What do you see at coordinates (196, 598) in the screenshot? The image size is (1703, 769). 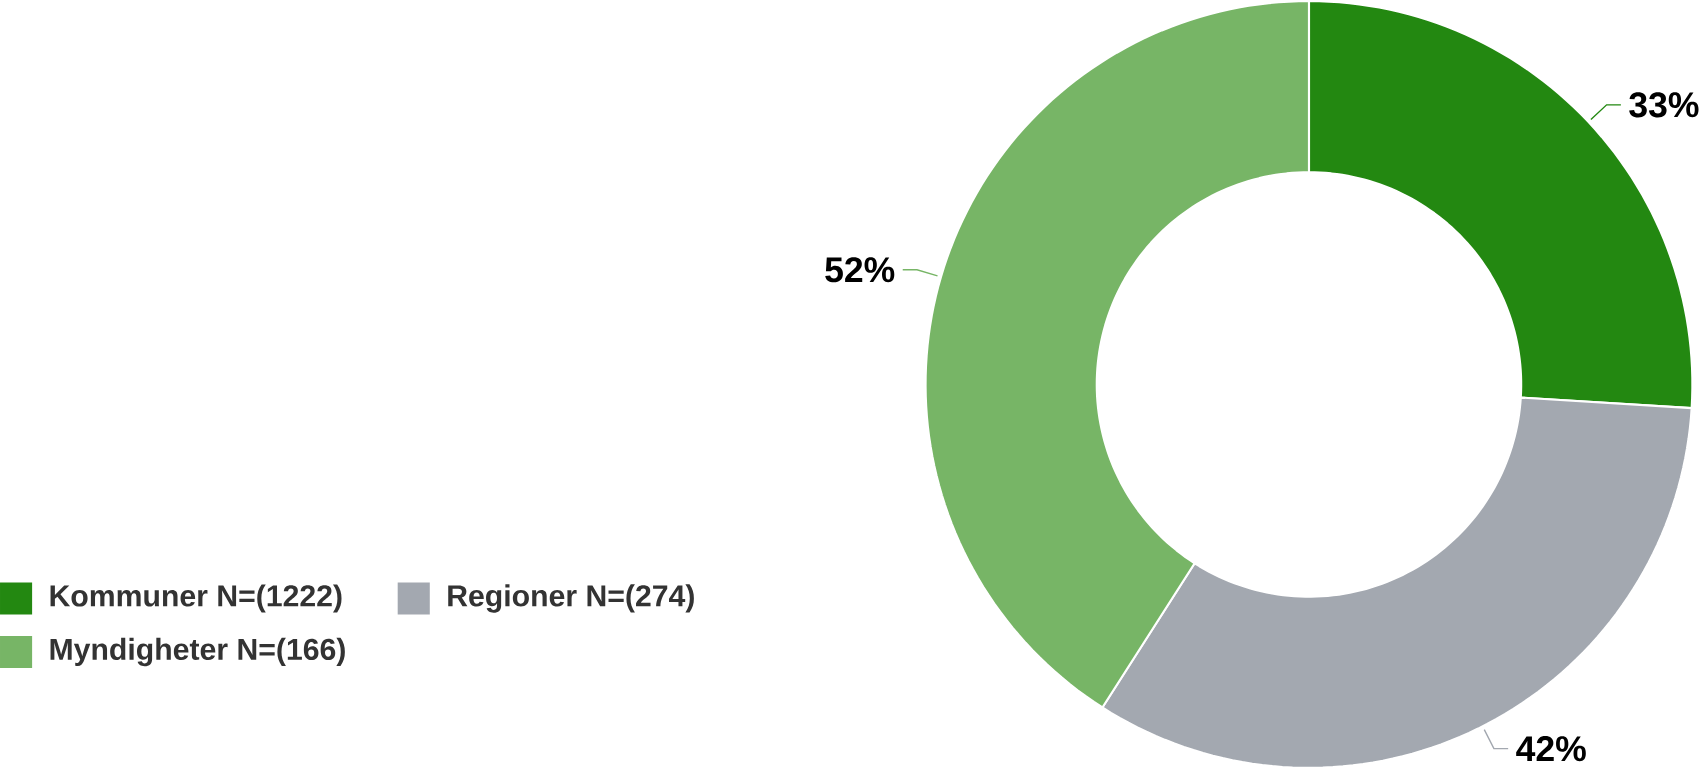 I see `legend-label: Kommuner N=(1222)` at bounding box center [196, 598].